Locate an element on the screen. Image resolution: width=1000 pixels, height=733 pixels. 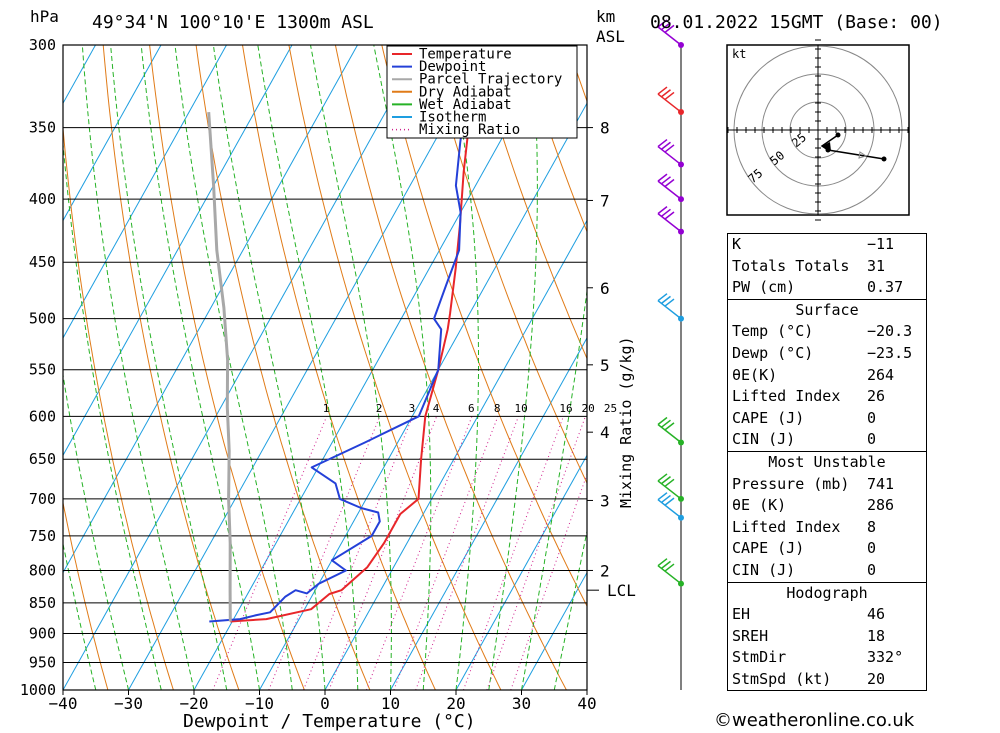
km-tick-label: 7 is located at coordinates (605, 200).